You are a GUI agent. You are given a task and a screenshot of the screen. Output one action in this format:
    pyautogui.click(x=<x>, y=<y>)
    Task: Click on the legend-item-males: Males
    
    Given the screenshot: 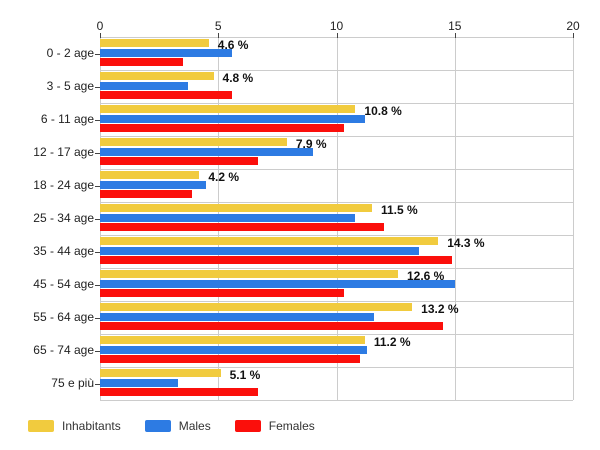 What is the action you would take?
    pyautogui.click(x=177, y=426)
    